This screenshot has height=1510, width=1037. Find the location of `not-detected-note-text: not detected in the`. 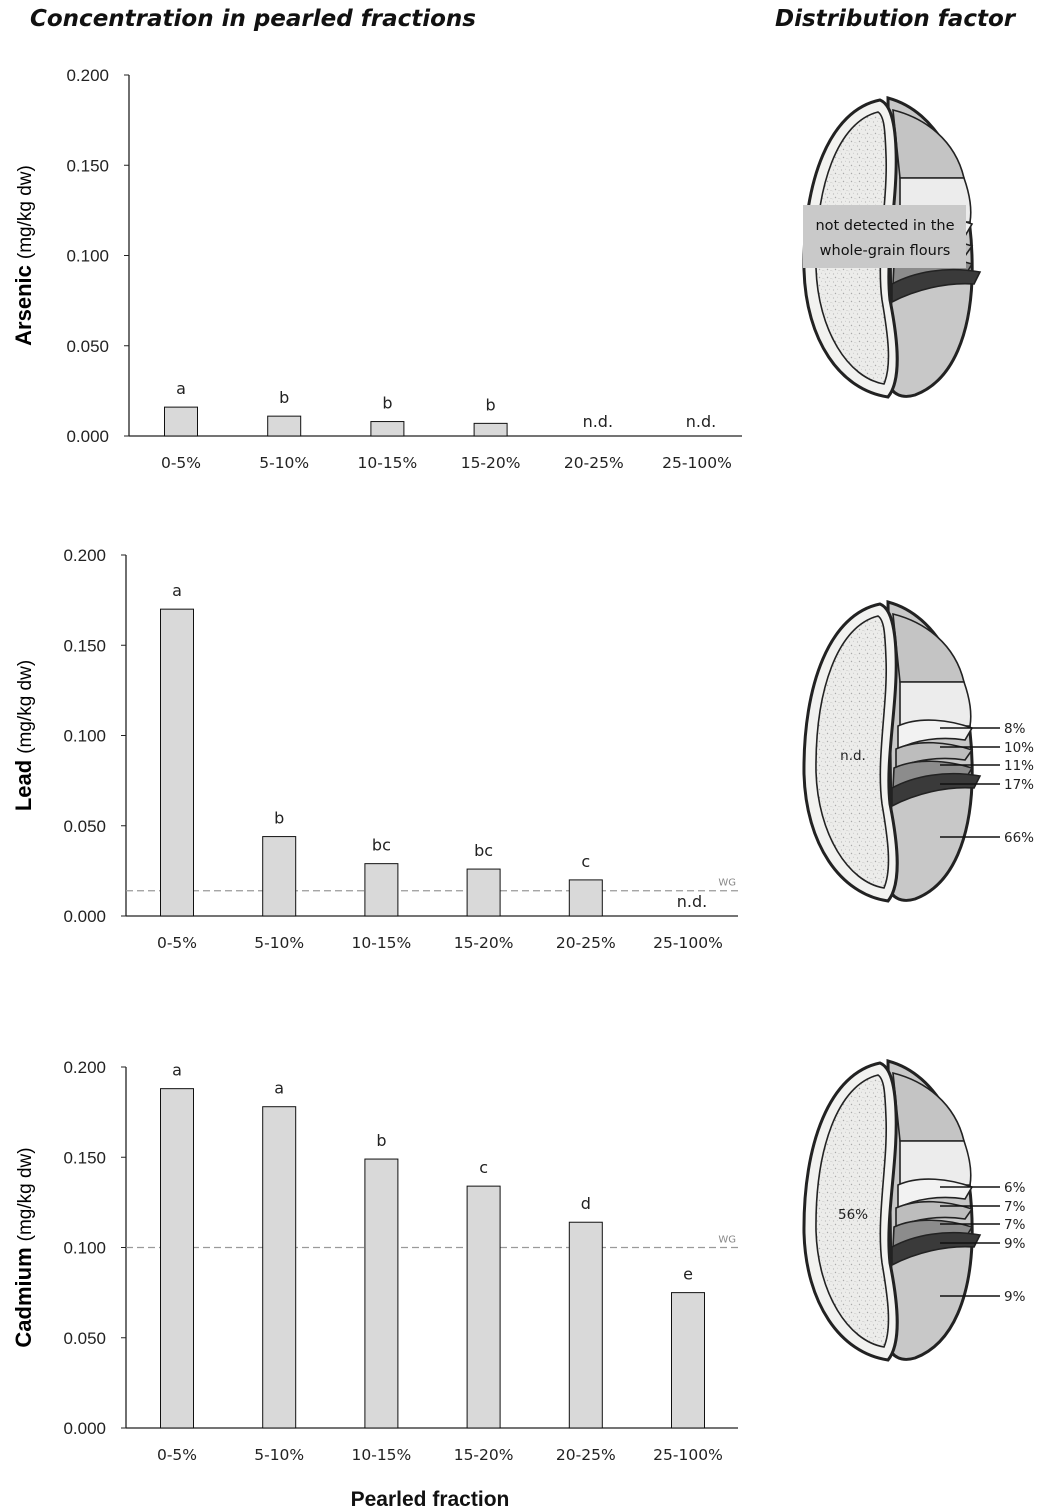

not-detected-note-text: not detected in the is located at coordinates (884, 226).